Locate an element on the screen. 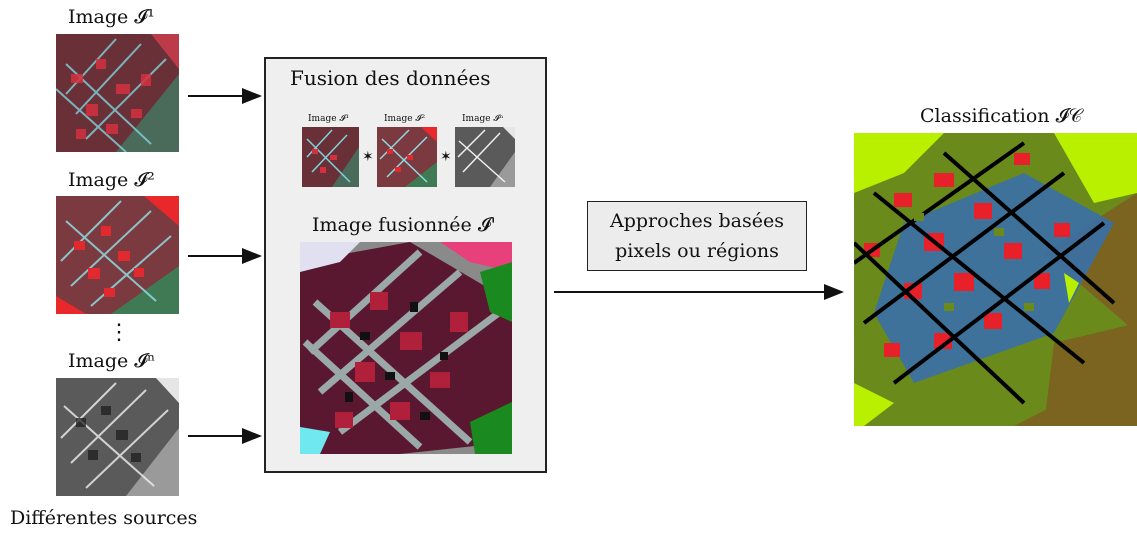 This screenshot has width=1137, height=533. classification-image is located at coordinates (995, 279).